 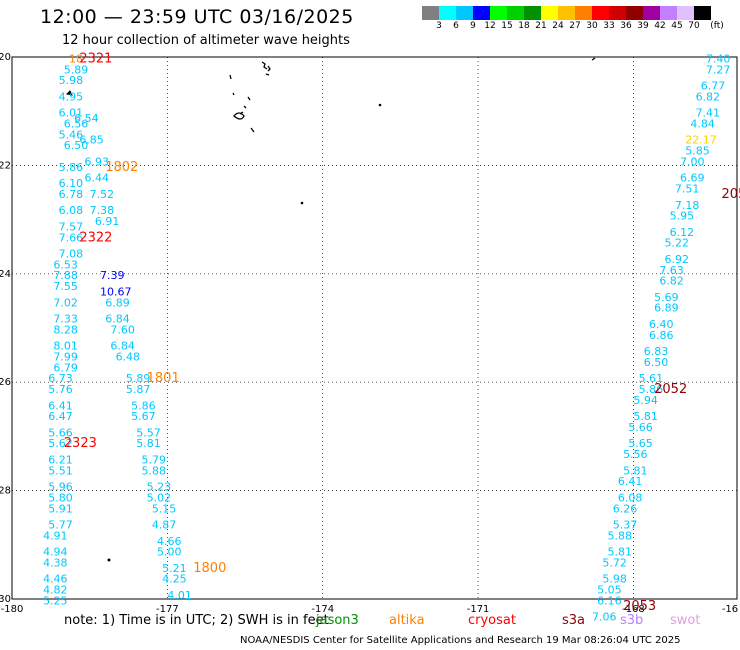 What do you see at coordinates (524, 26) in the screenshot?
I see `legend-tick: 18` at bounding box center [524, 26].